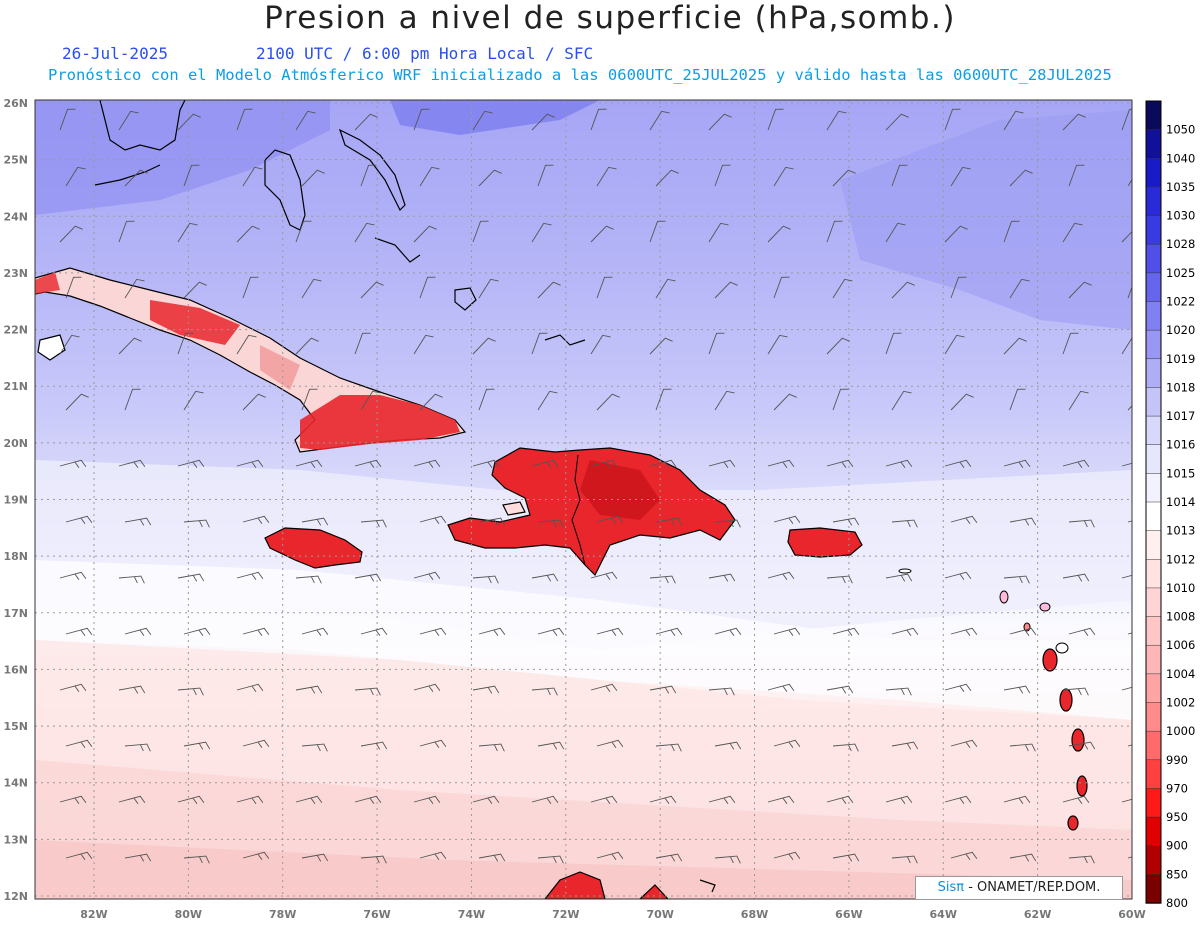 The image size is (1200, 927). I want to click on lat-label: 15N, so click(15, 726).